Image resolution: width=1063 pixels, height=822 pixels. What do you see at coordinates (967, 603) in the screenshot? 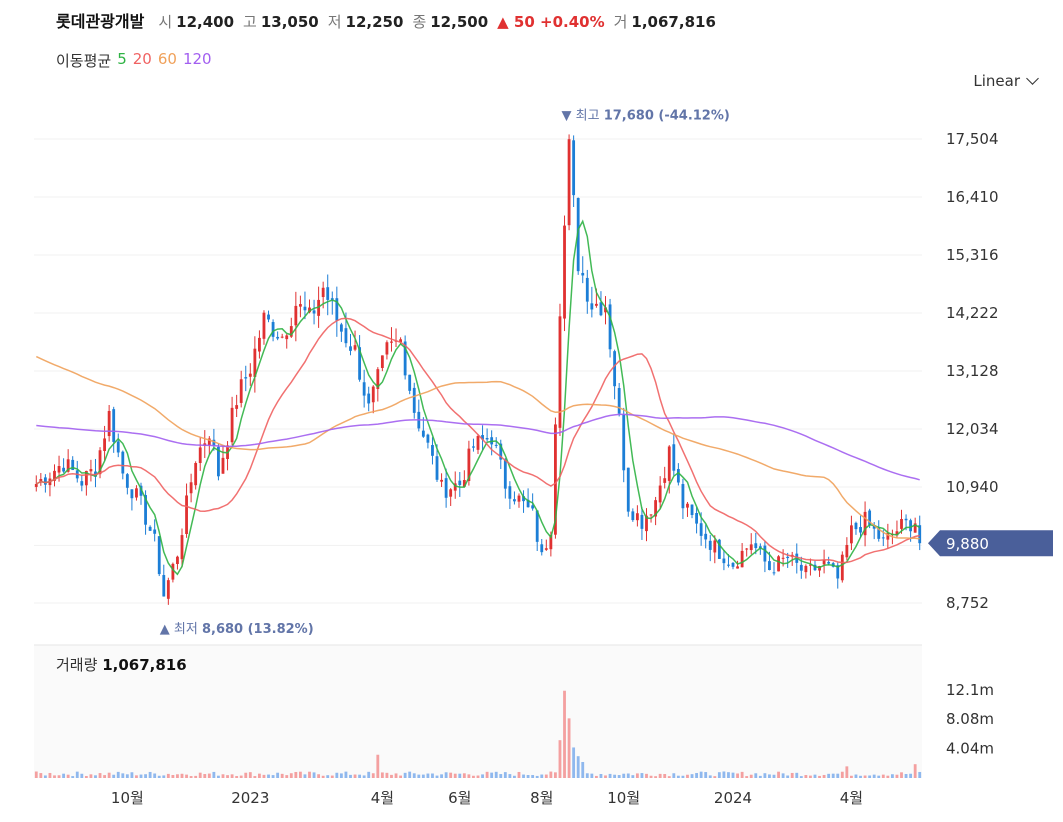
I see `price-tick-label: 8,752` at bounding box center [967, 603].